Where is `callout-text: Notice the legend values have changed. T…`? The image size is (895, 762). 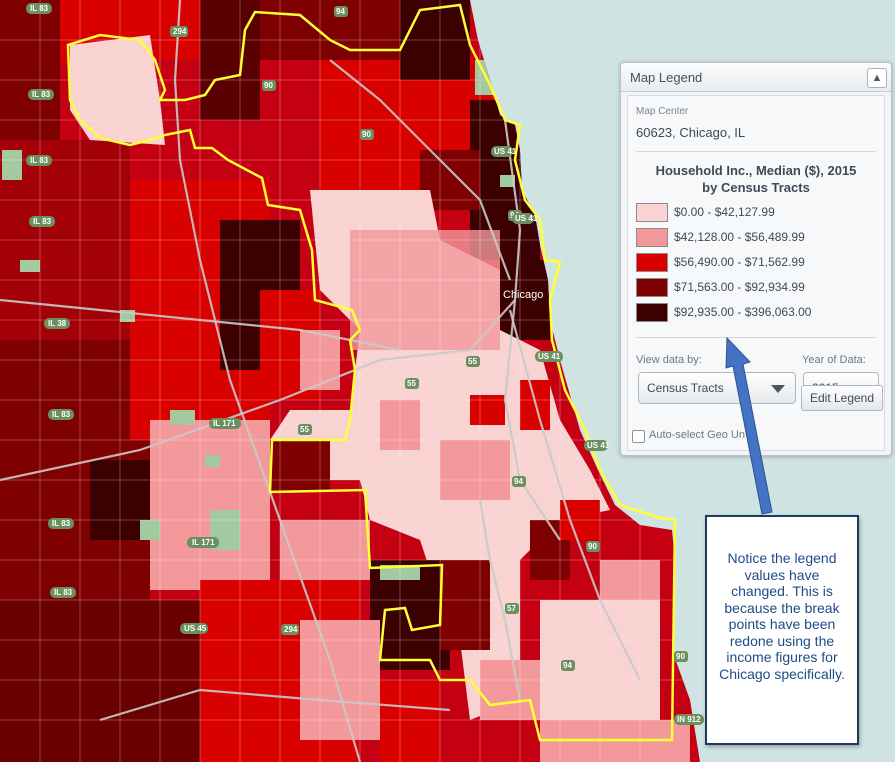 callout-text: Notice the legend values have changed. T… is located at coordinates (782, 616).